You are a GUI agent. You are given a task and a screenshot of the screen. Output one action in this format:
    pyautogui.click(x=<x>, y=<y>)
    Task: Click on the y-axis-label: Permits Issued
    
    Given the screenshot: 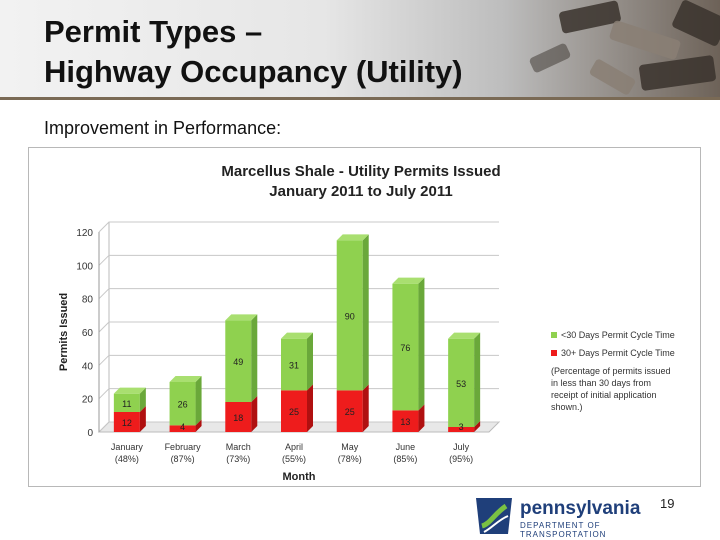 What is the action you would take?
    pyautogui.click(x=64, y=332)
    